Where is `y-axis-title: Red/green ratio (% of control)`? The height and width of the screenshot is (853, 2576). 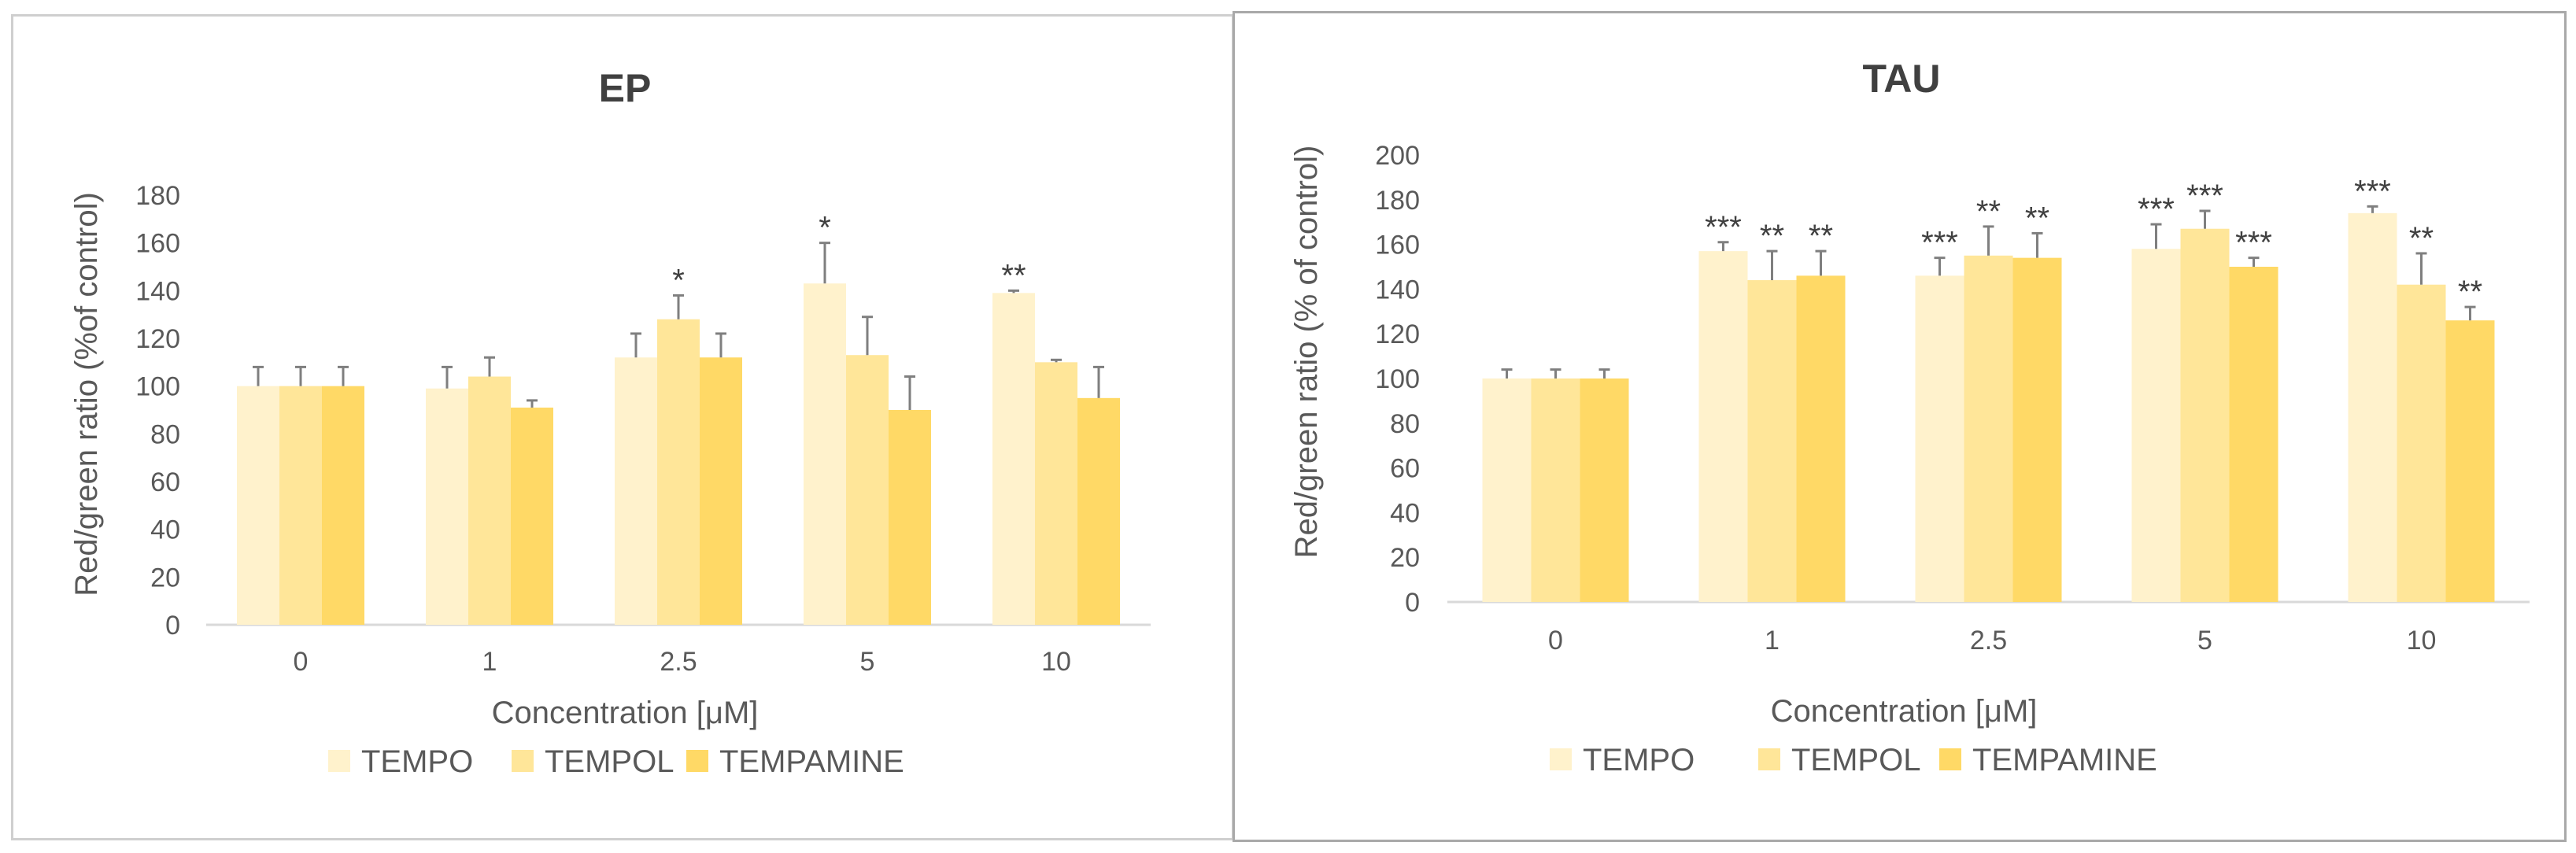 y-axis-title: Red/green ratio (% of control) is located at coordinates (1306, 352).